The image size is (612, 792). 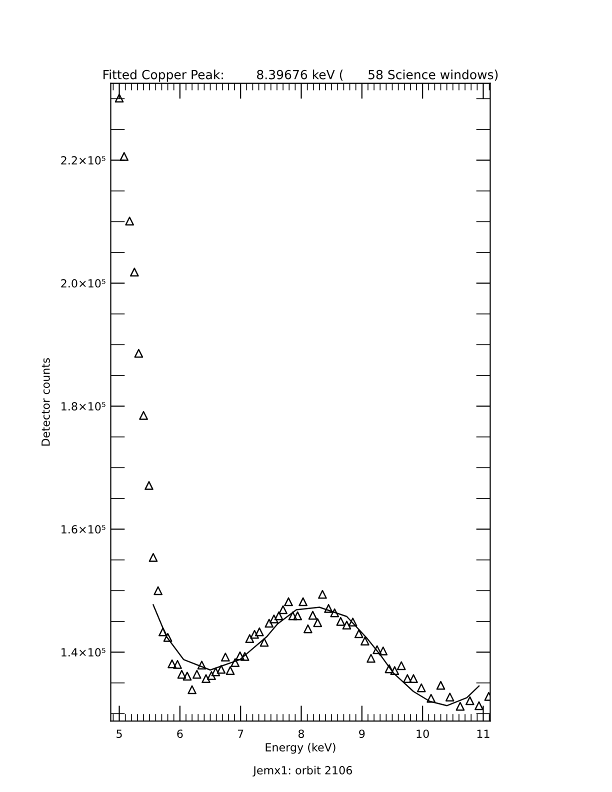 What do you see at coordinates (301, 748) in the screenshot?
I see `x-axis-title: Energy (keV)` at bounding box center [301, 748].